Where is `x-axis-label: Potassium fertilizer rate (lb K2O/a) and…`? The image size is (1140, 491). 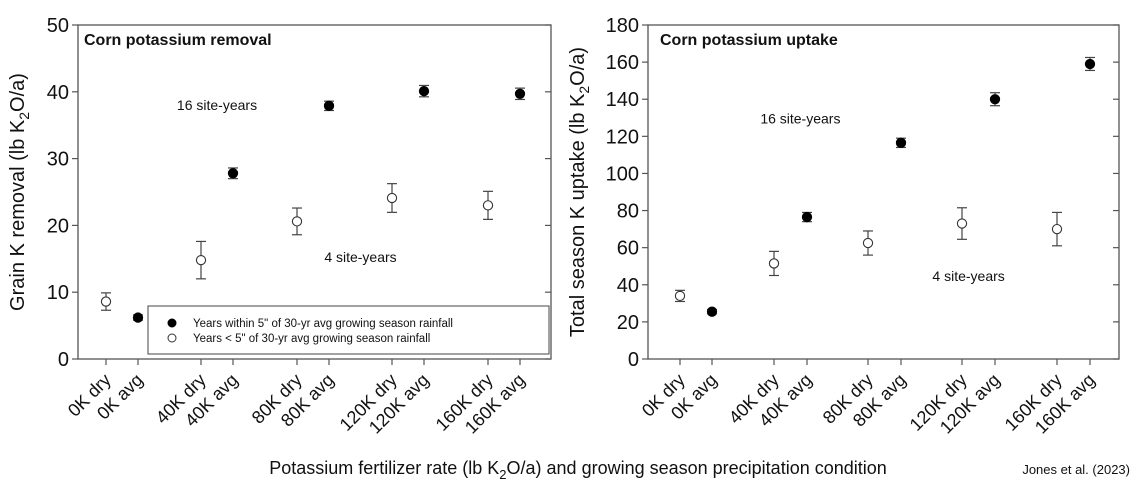 x-axis-label: Potassium fertilizer rate (lb K2O/a) and… is located at coordinates (578, 470).